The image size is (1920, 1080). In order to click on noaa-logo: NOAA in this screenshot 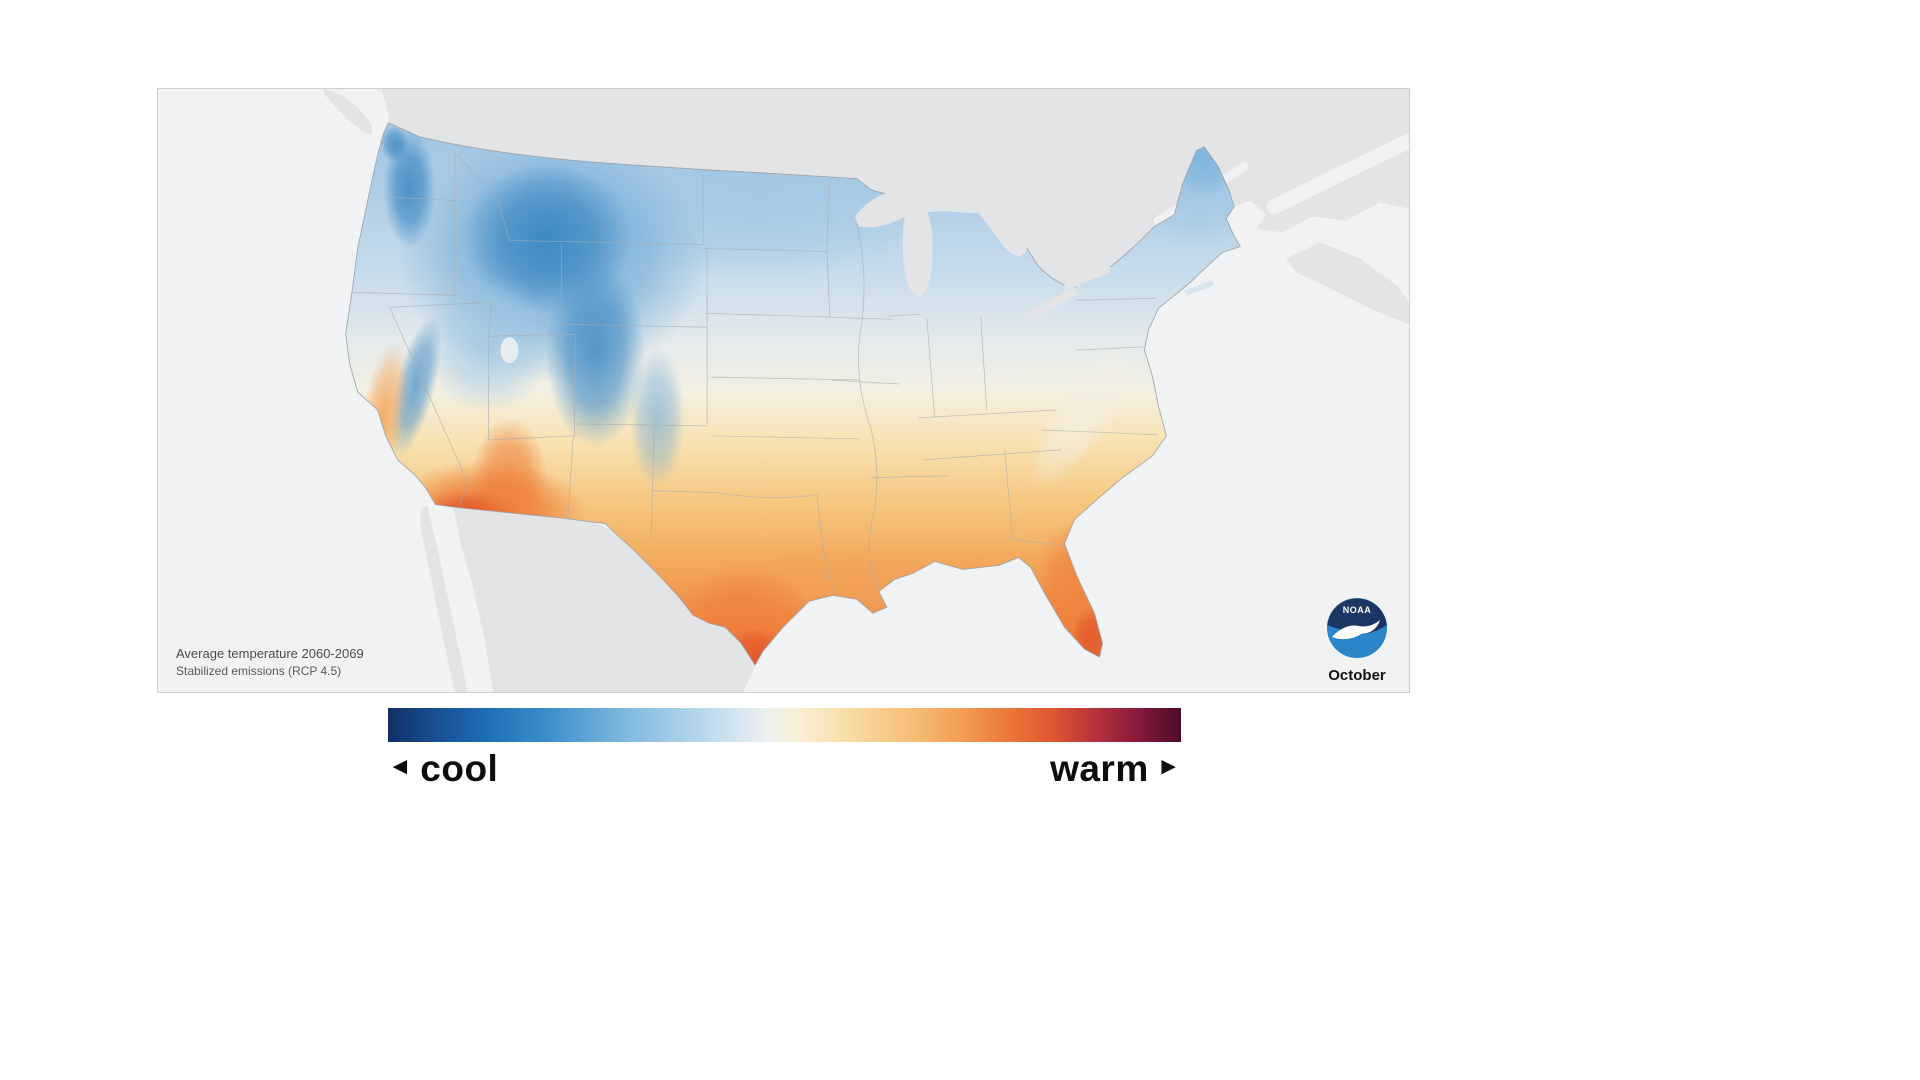, I will do `click(1357, 628)`.